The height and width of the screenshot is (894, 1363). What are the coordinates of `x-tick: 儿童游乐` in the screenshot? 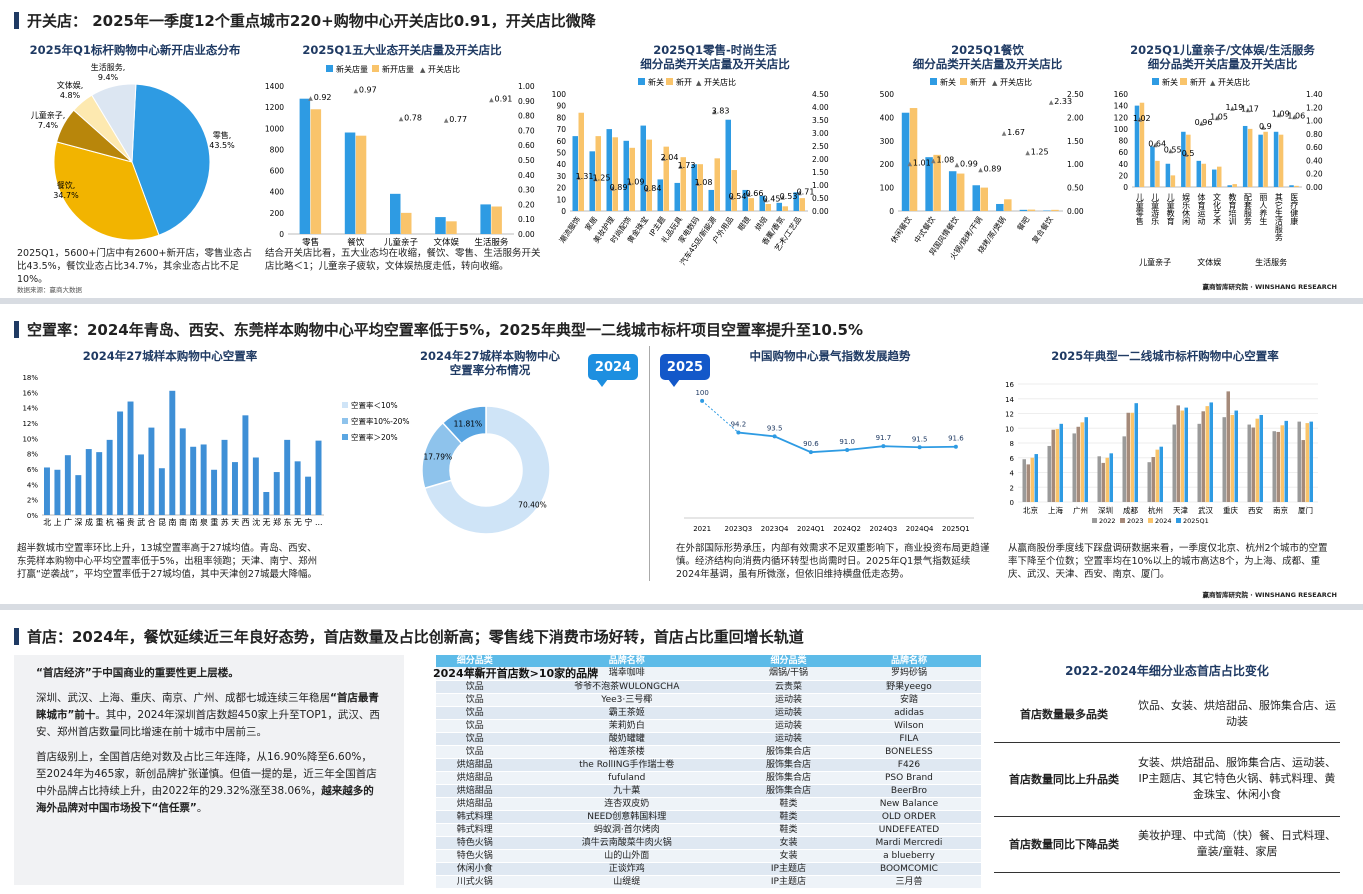 It's located at (1155, 209).